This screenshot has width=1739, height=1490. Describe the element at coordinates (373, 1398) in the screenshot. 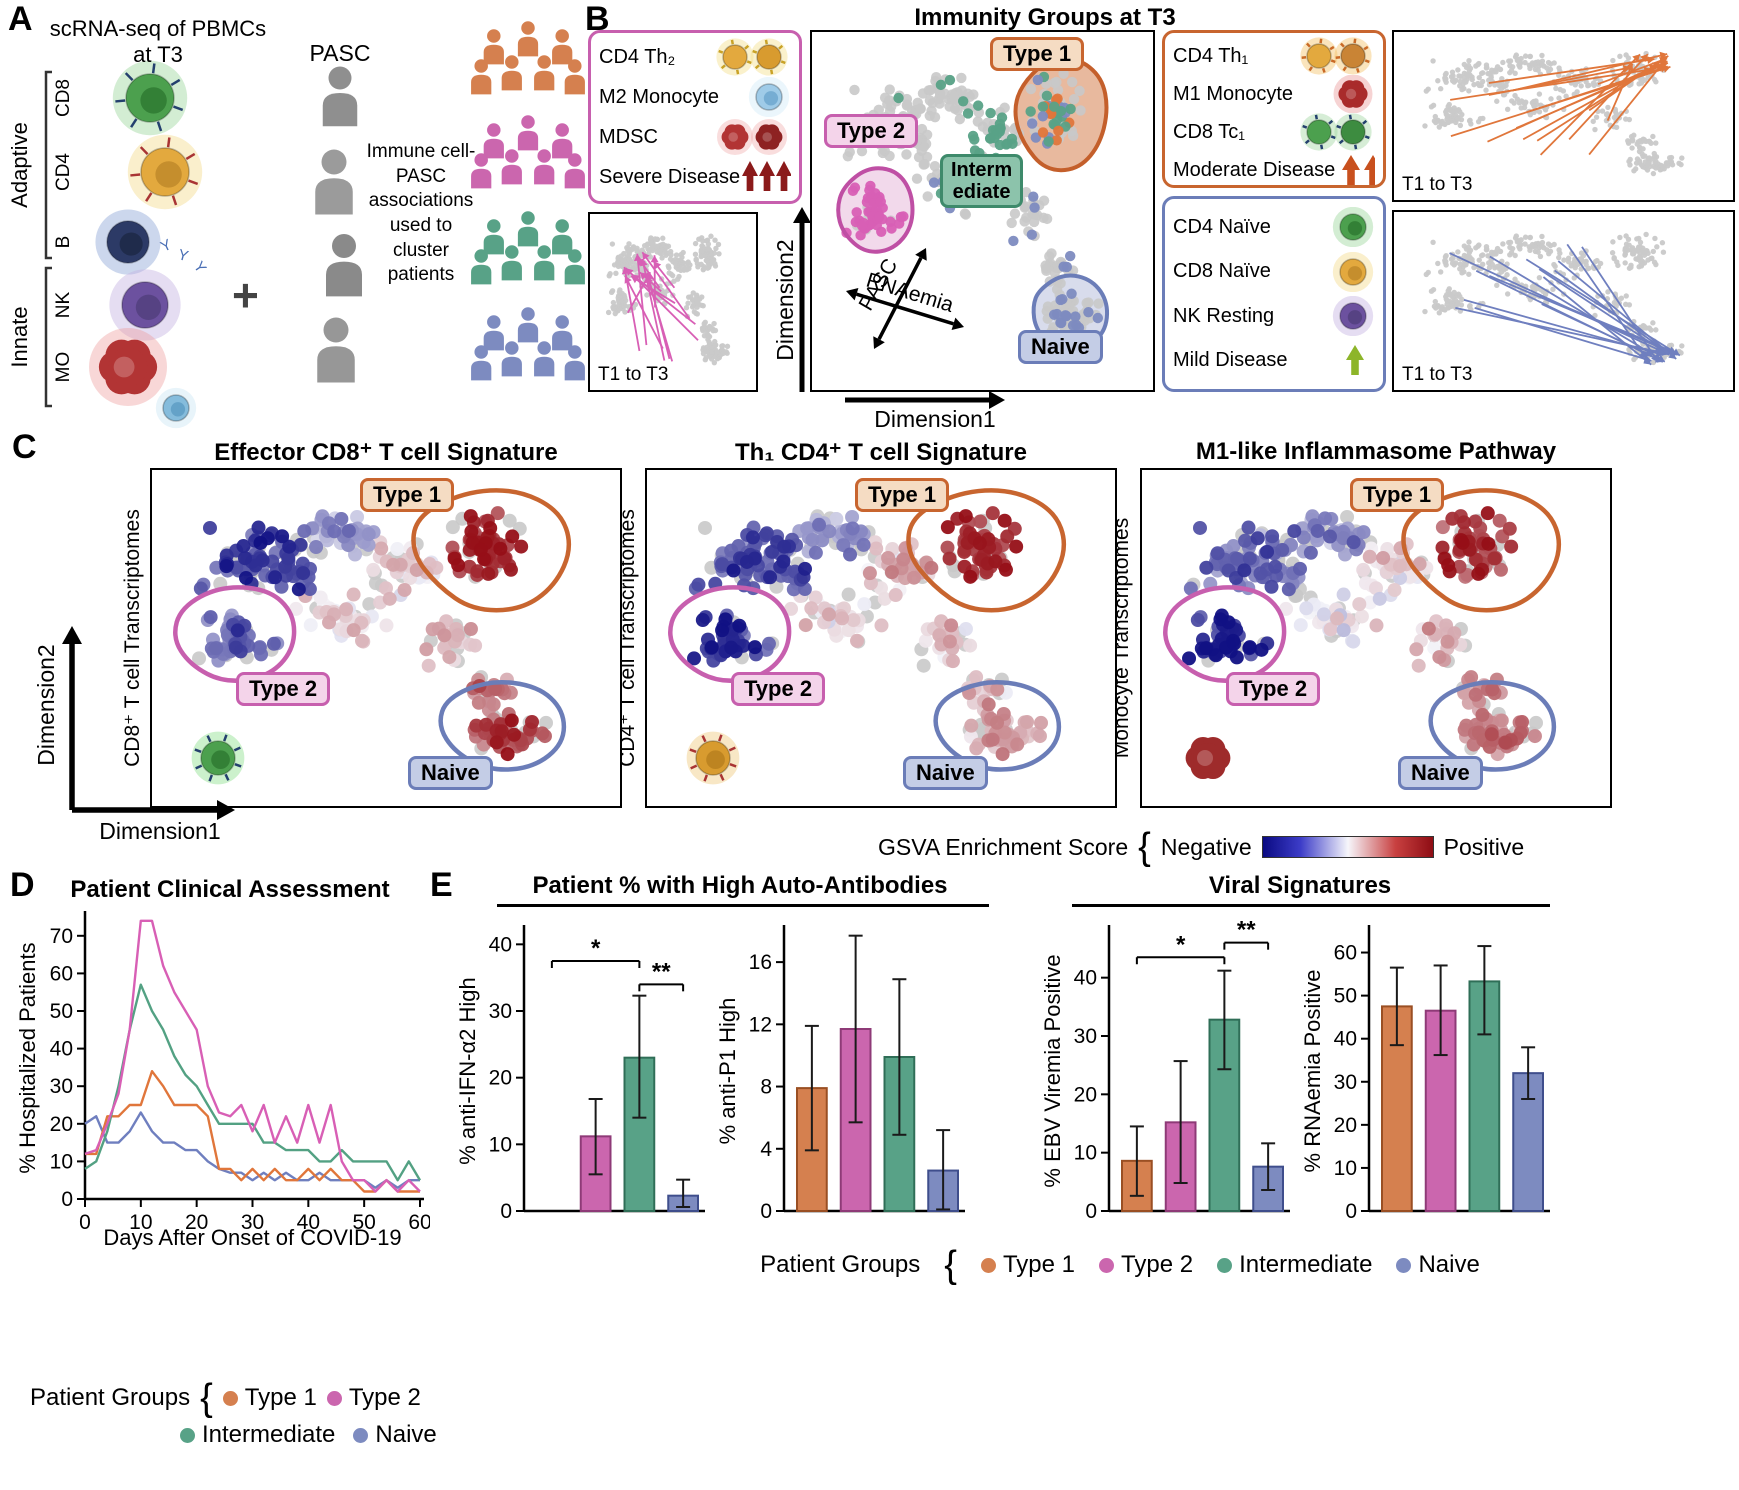

I see `legend-item-type2: Type 2` at that location.